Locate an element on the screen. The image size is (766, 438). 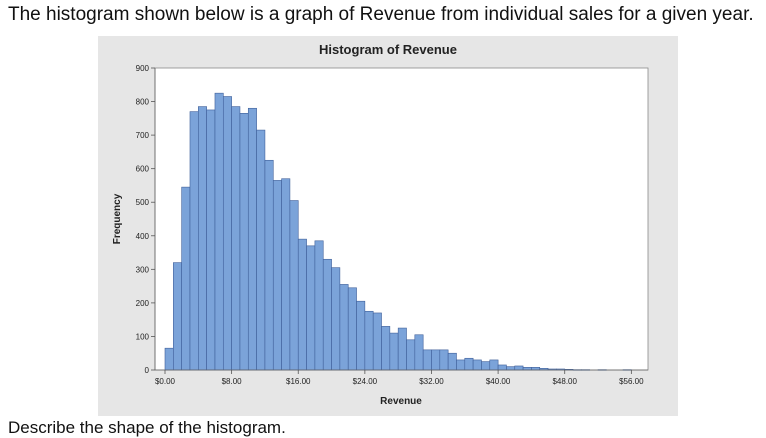
y-tick-label: 0 is located at coordinates (147, 370).